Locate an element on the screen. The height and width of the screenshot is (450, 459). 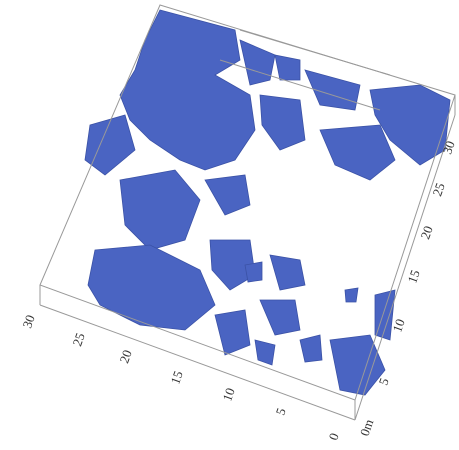
right-axis-labels: 0m 5 10 15 20 25 30 is located at coordinates (407, 288).